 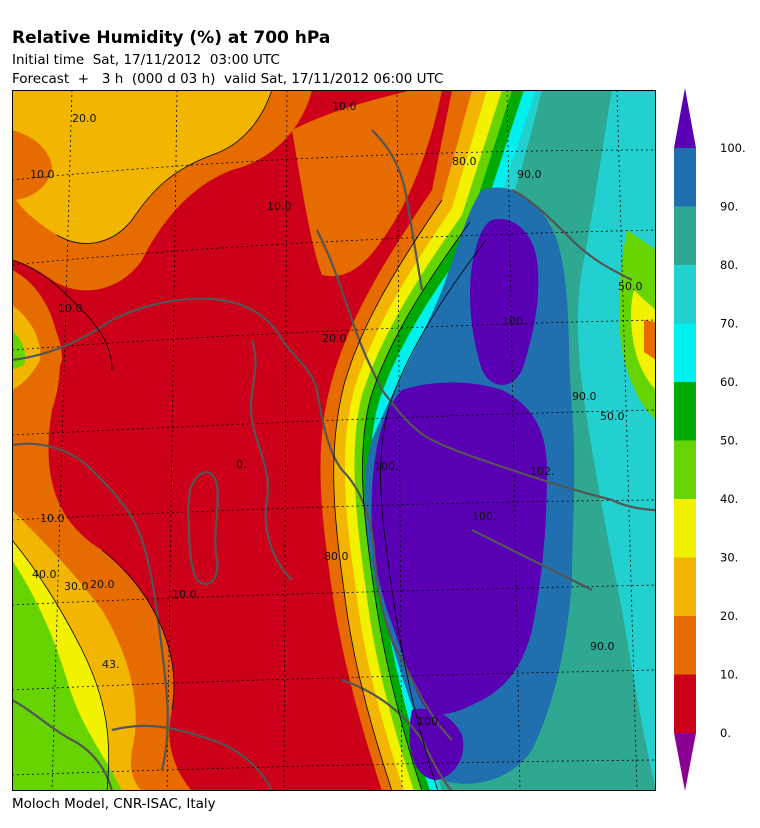 What do you see at coordinates (729, 675) in the screenshot?
I see `legend-label: 10.` at bounding box center [729, 675].